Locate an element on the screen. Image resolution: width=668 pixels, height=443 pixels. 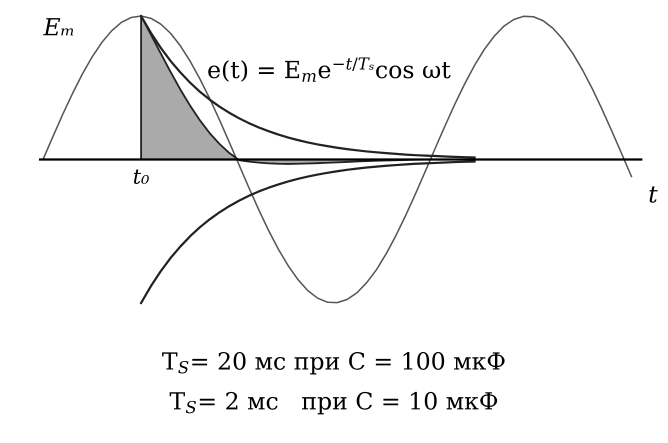
text: T$_{S}$= 2 мс при C = 10 мкФ is located at coordinates (334, 403).